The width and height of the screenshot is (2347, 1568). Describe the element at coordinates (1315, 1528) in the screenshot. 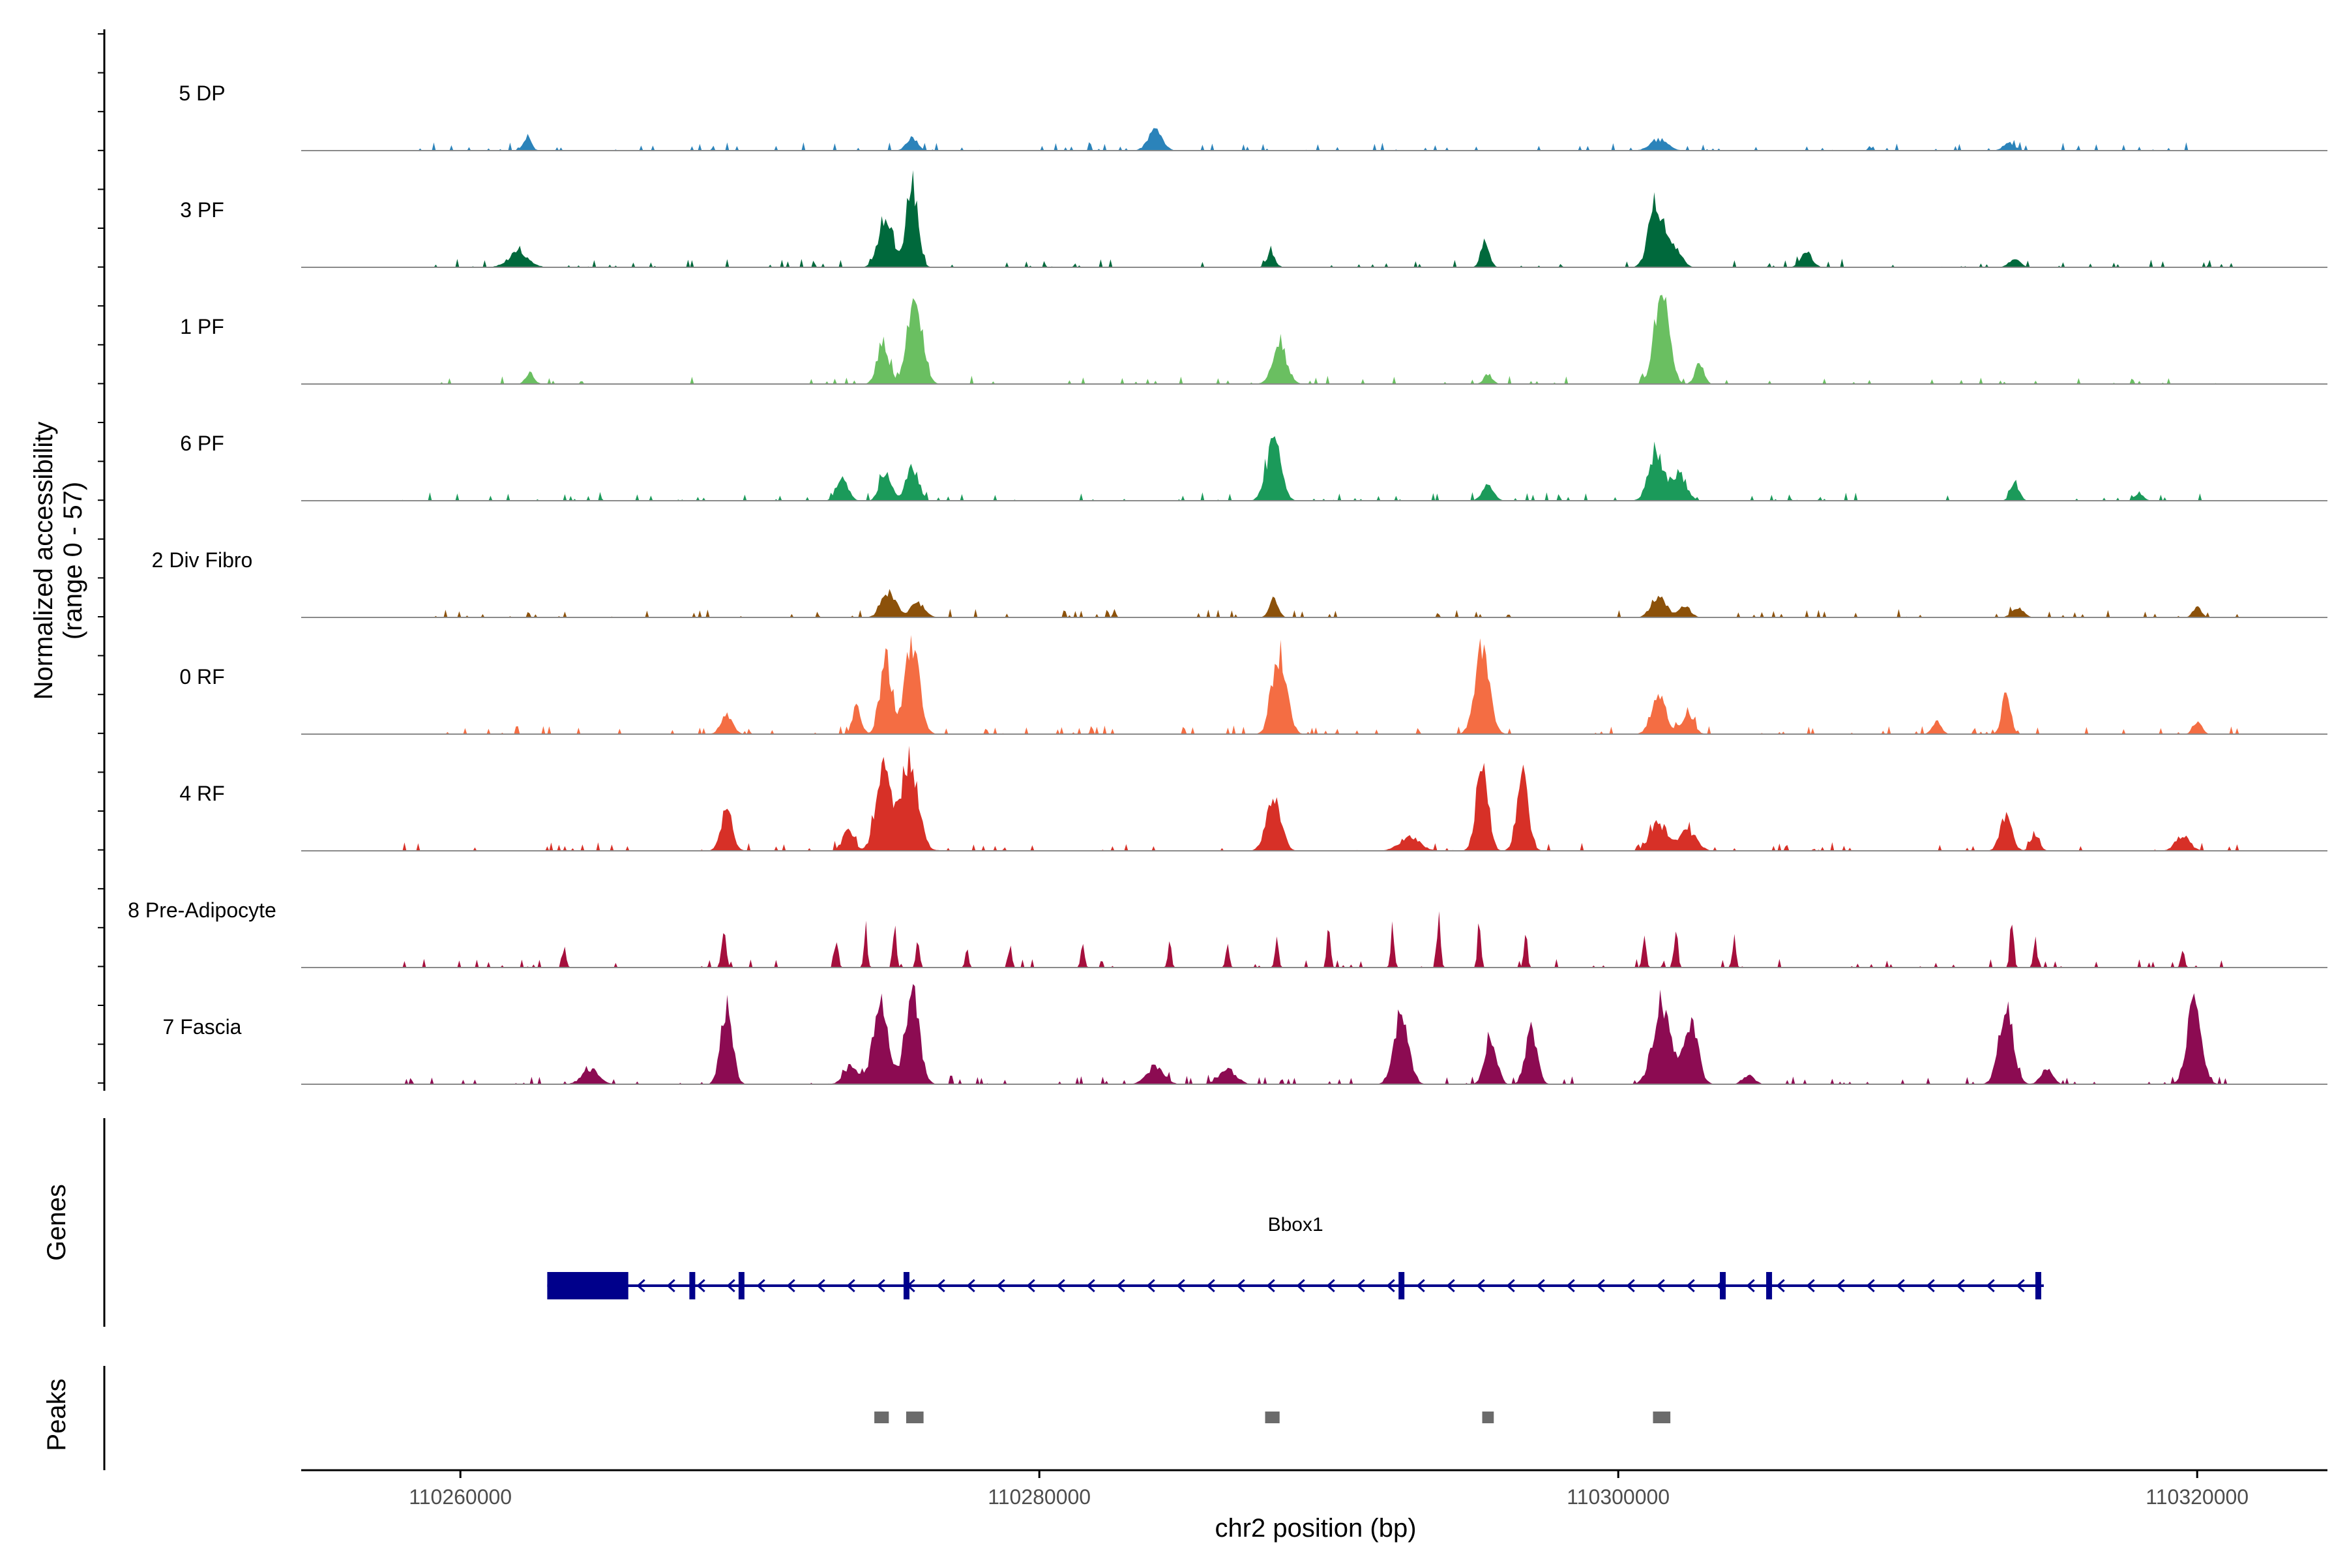

I see `x-axis-label: chr2 position (bp)` at that location.